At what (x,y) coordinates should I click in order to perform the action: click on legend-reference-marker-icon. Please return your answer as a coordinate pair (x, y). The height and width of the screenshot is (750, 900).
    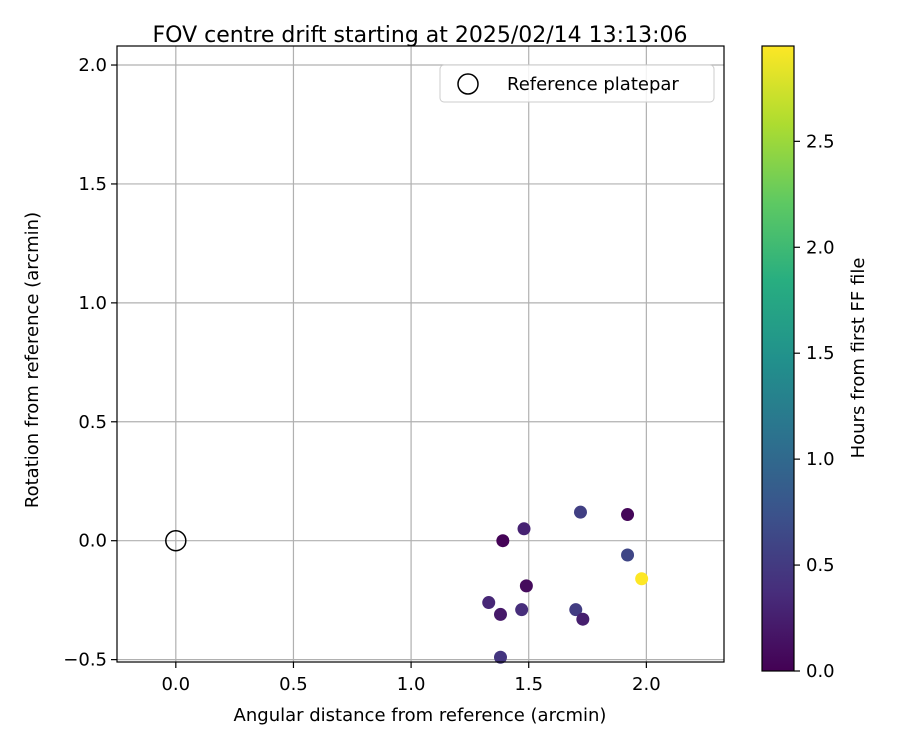
    Looking at the image, I should click on (468, 84).